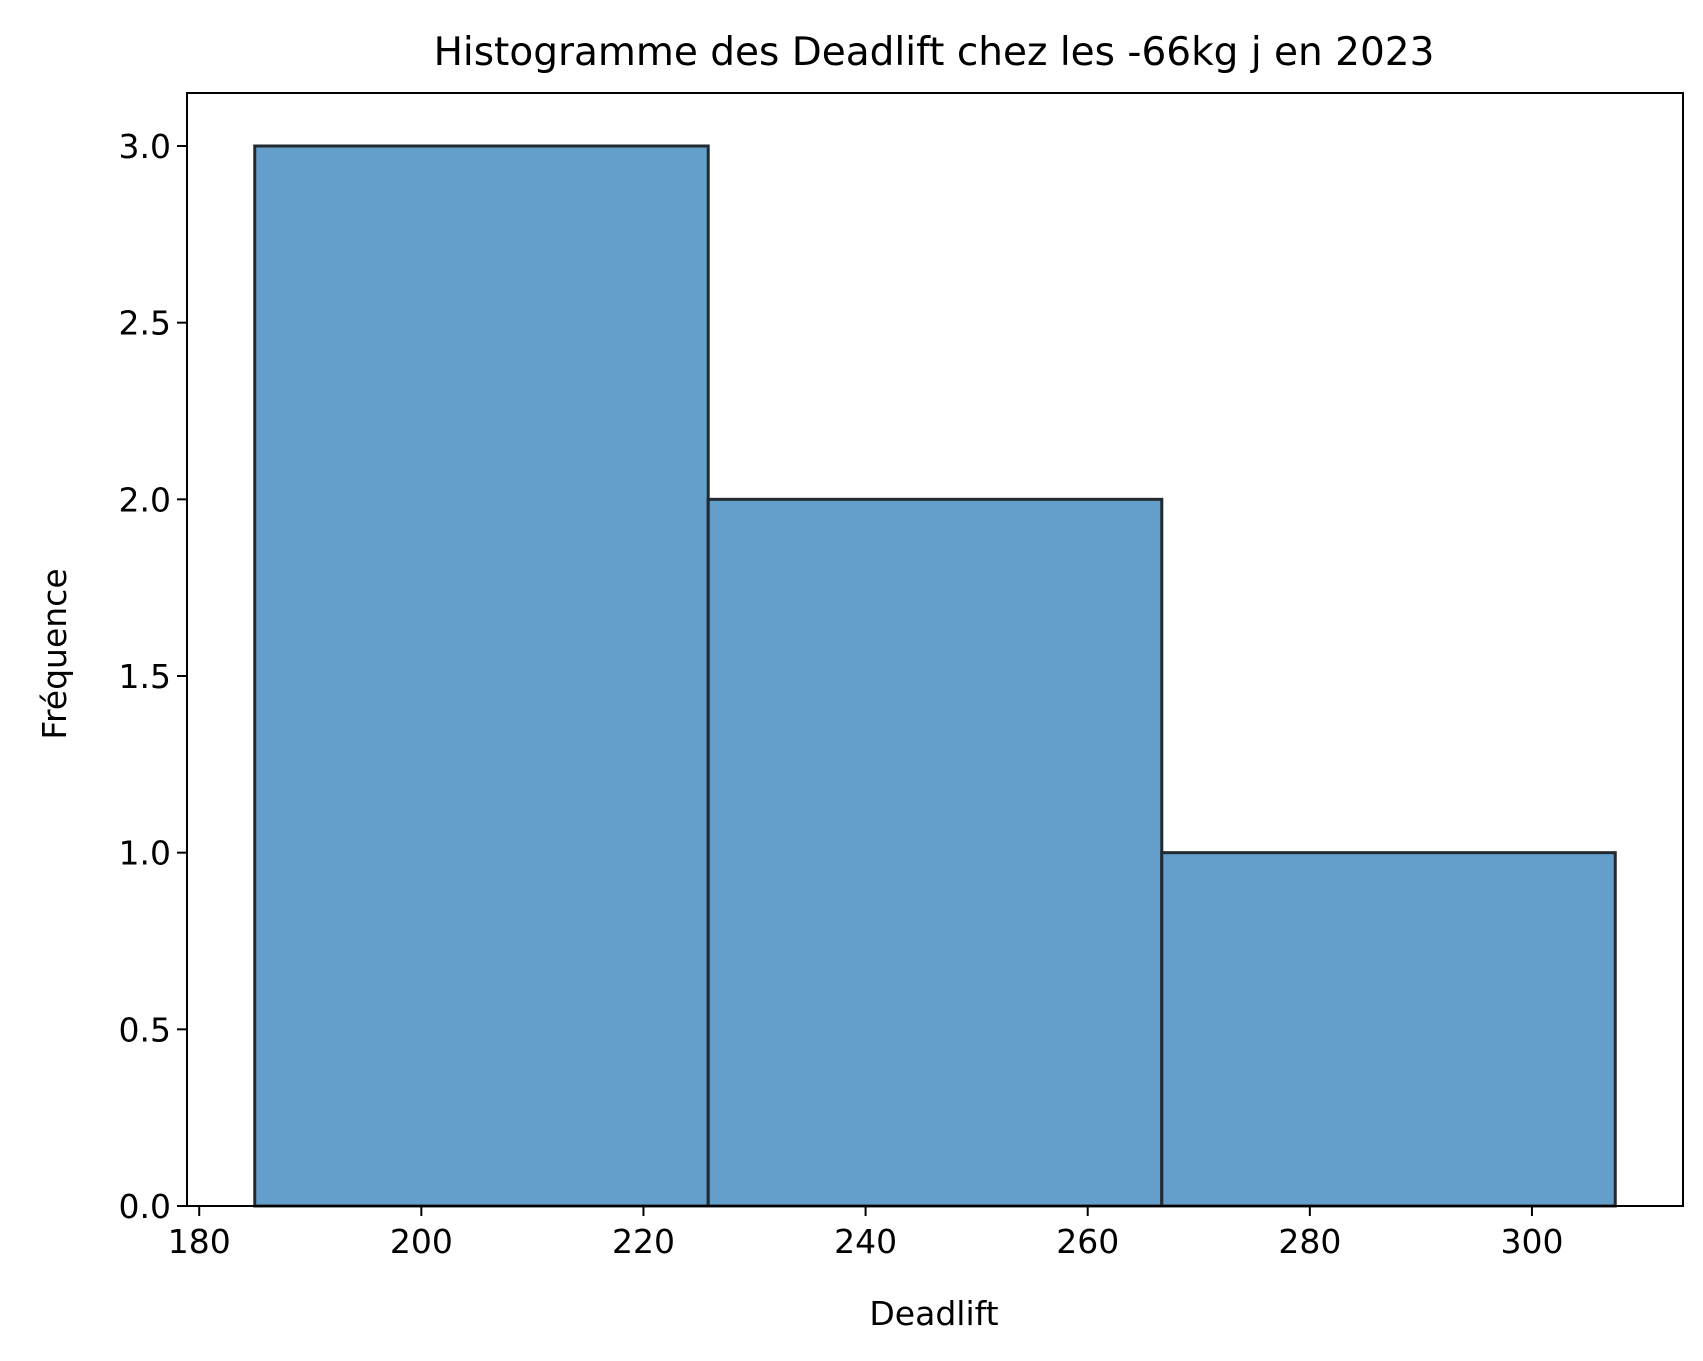  Describe the element at coordinates (145, 323) in the screenshot. I see `y-tick-label: 2.5` at that location.